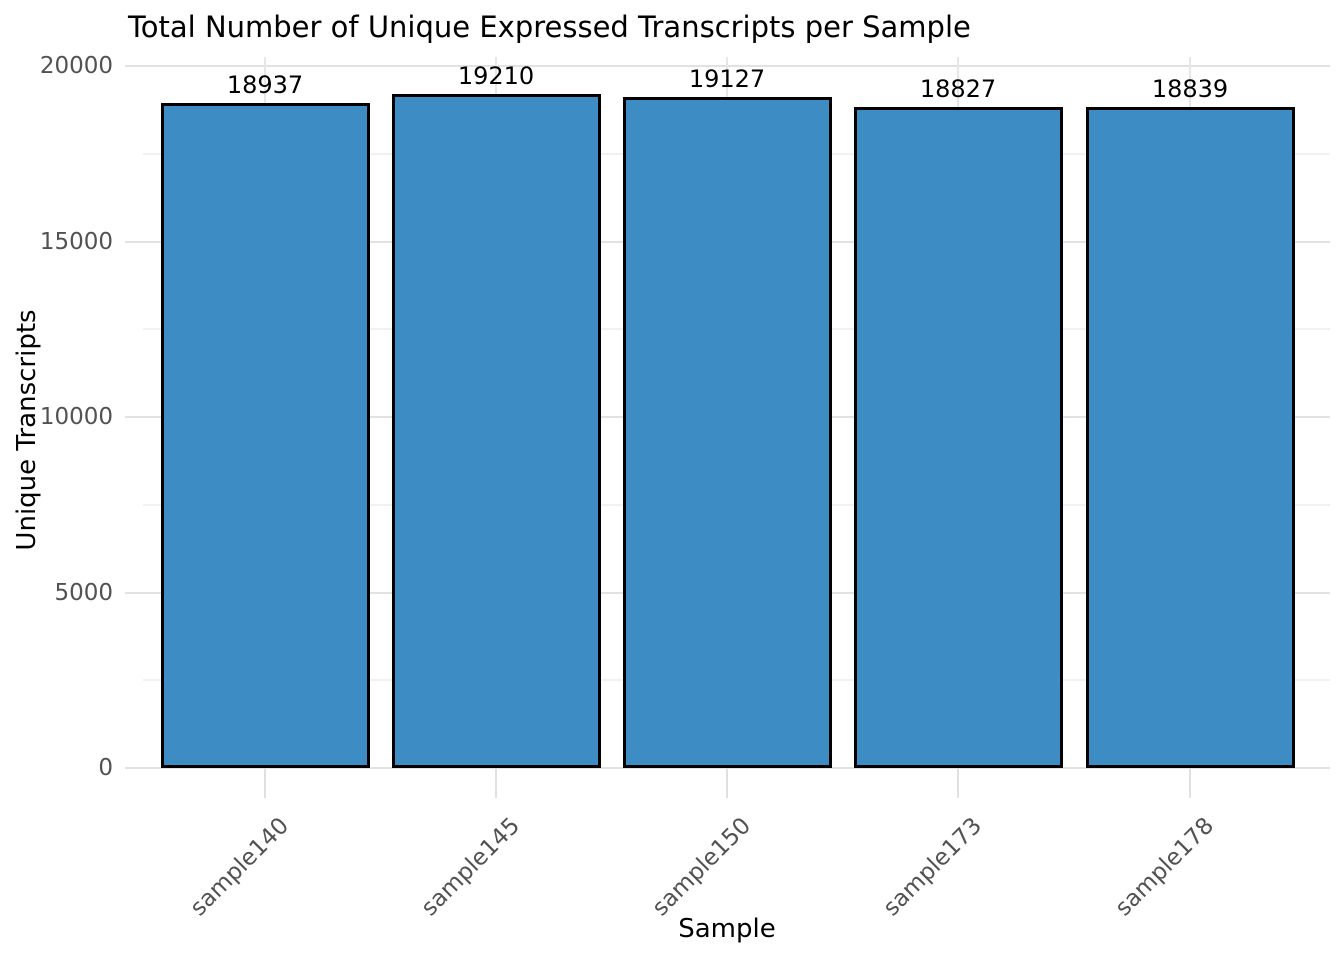 Image resolution: width=1344 pixels, height=960 pixels. Describe the element at coordinates (496, 75) in the screenshot. I see `bar-value-label: 19210` at that location.